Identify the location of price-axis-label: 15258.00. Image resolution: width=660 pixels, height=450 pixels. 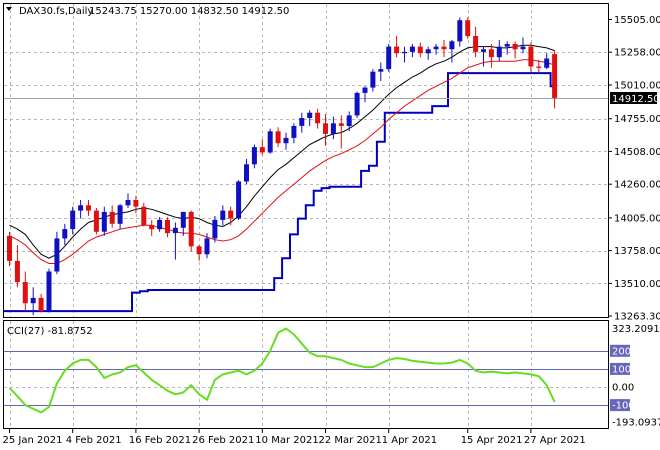
(637, 53).